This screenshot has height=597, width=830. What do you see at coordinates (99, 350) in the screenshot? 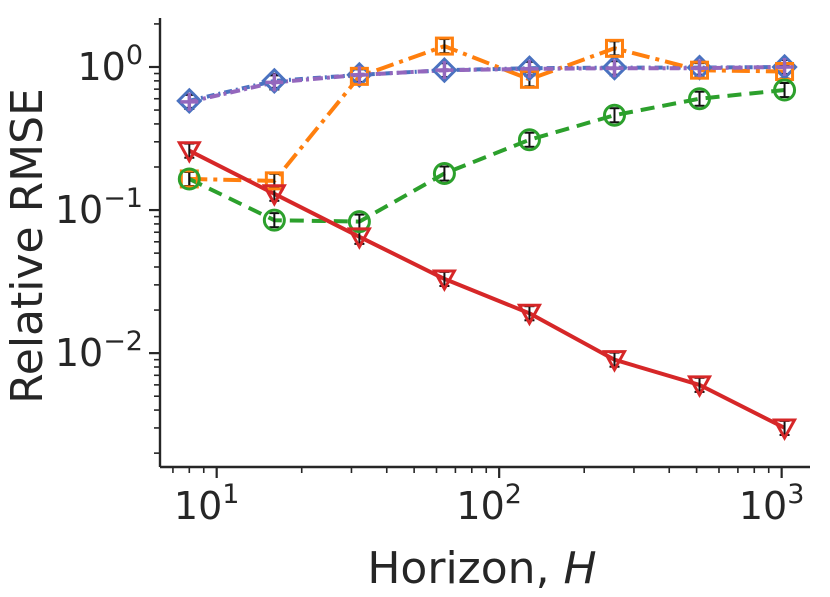
I see `y-tick-label: 10⁻²` at bounding box center [99, 350].